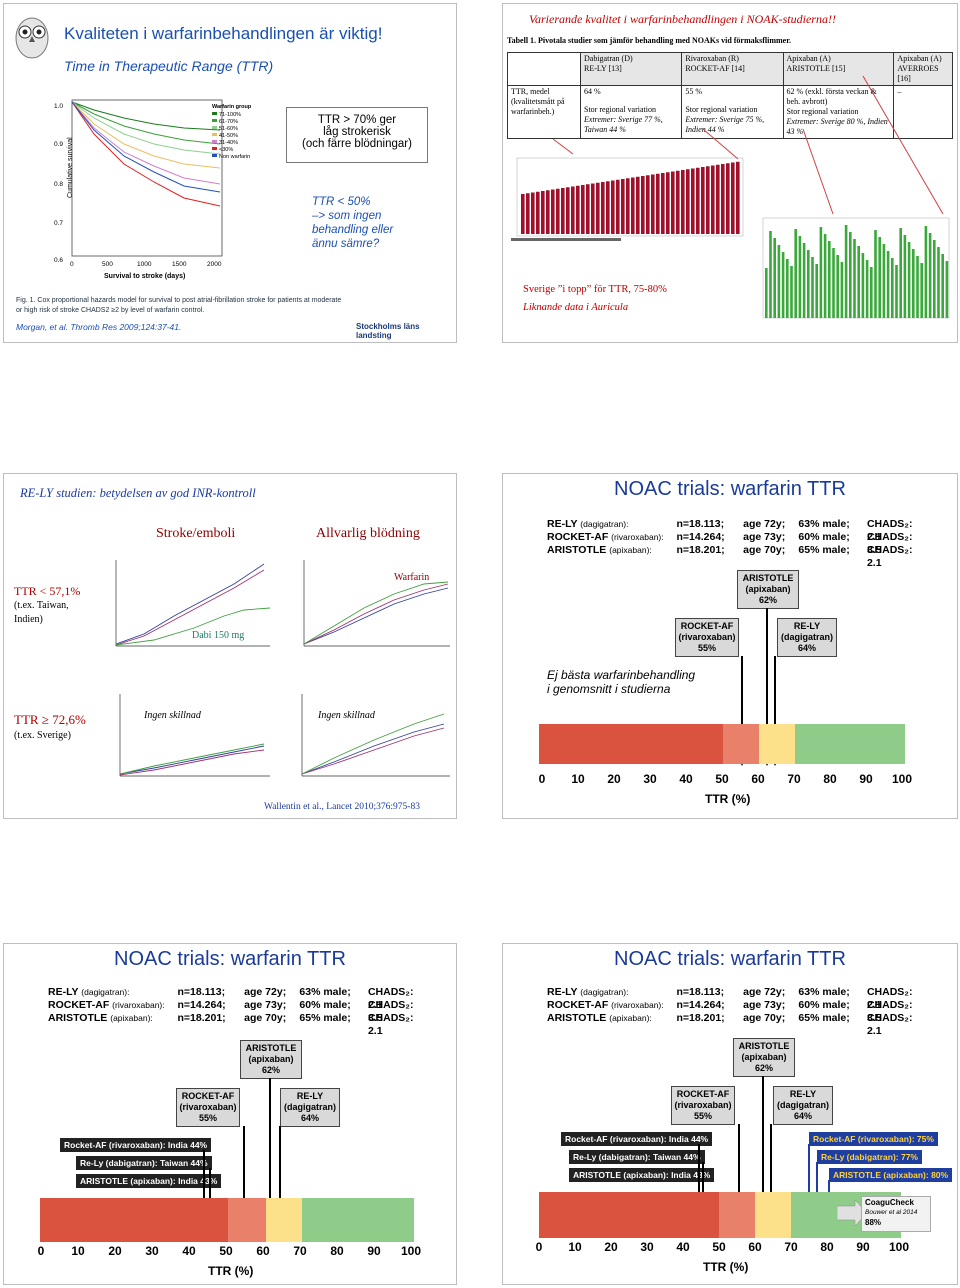  Describe the element at coordinates (28, 619) in the screenshot. I see `ttr-low-example2: Indien)` at that location.